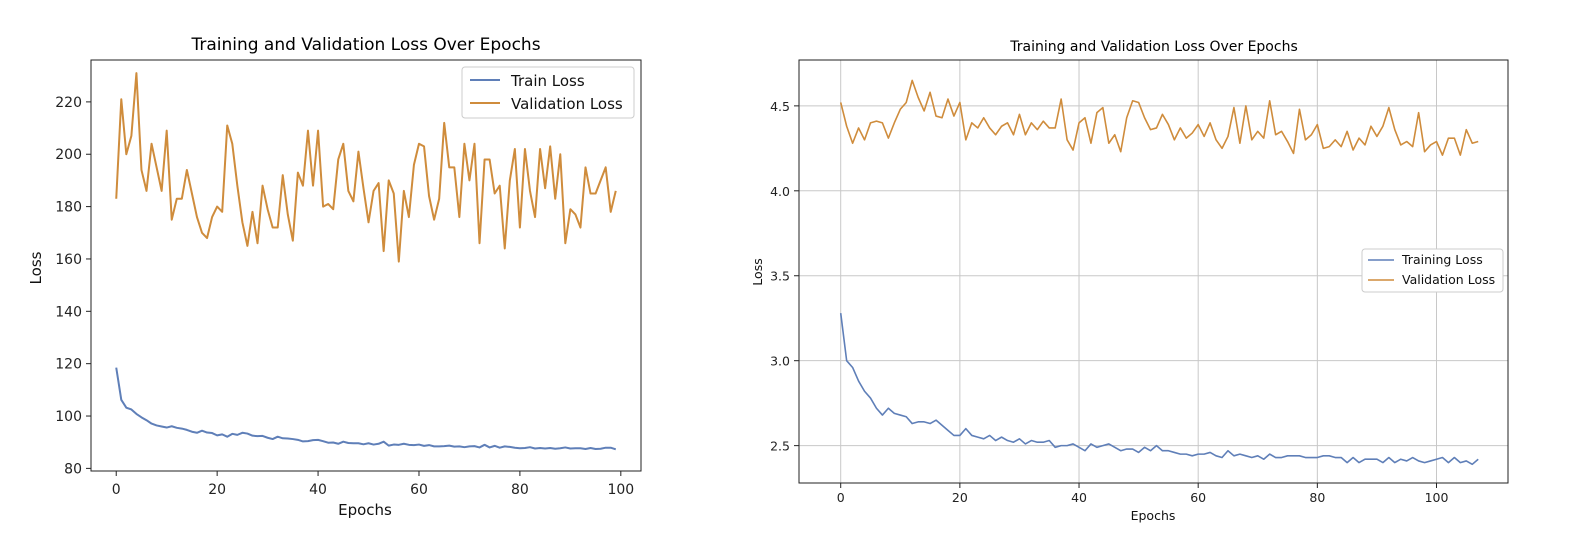 Image resolution: width=1582 pixels, height=543 pixels. Describe the element at coordinates (1159, 389) in the screenshot. I see `series-line-training-loss` at that location.